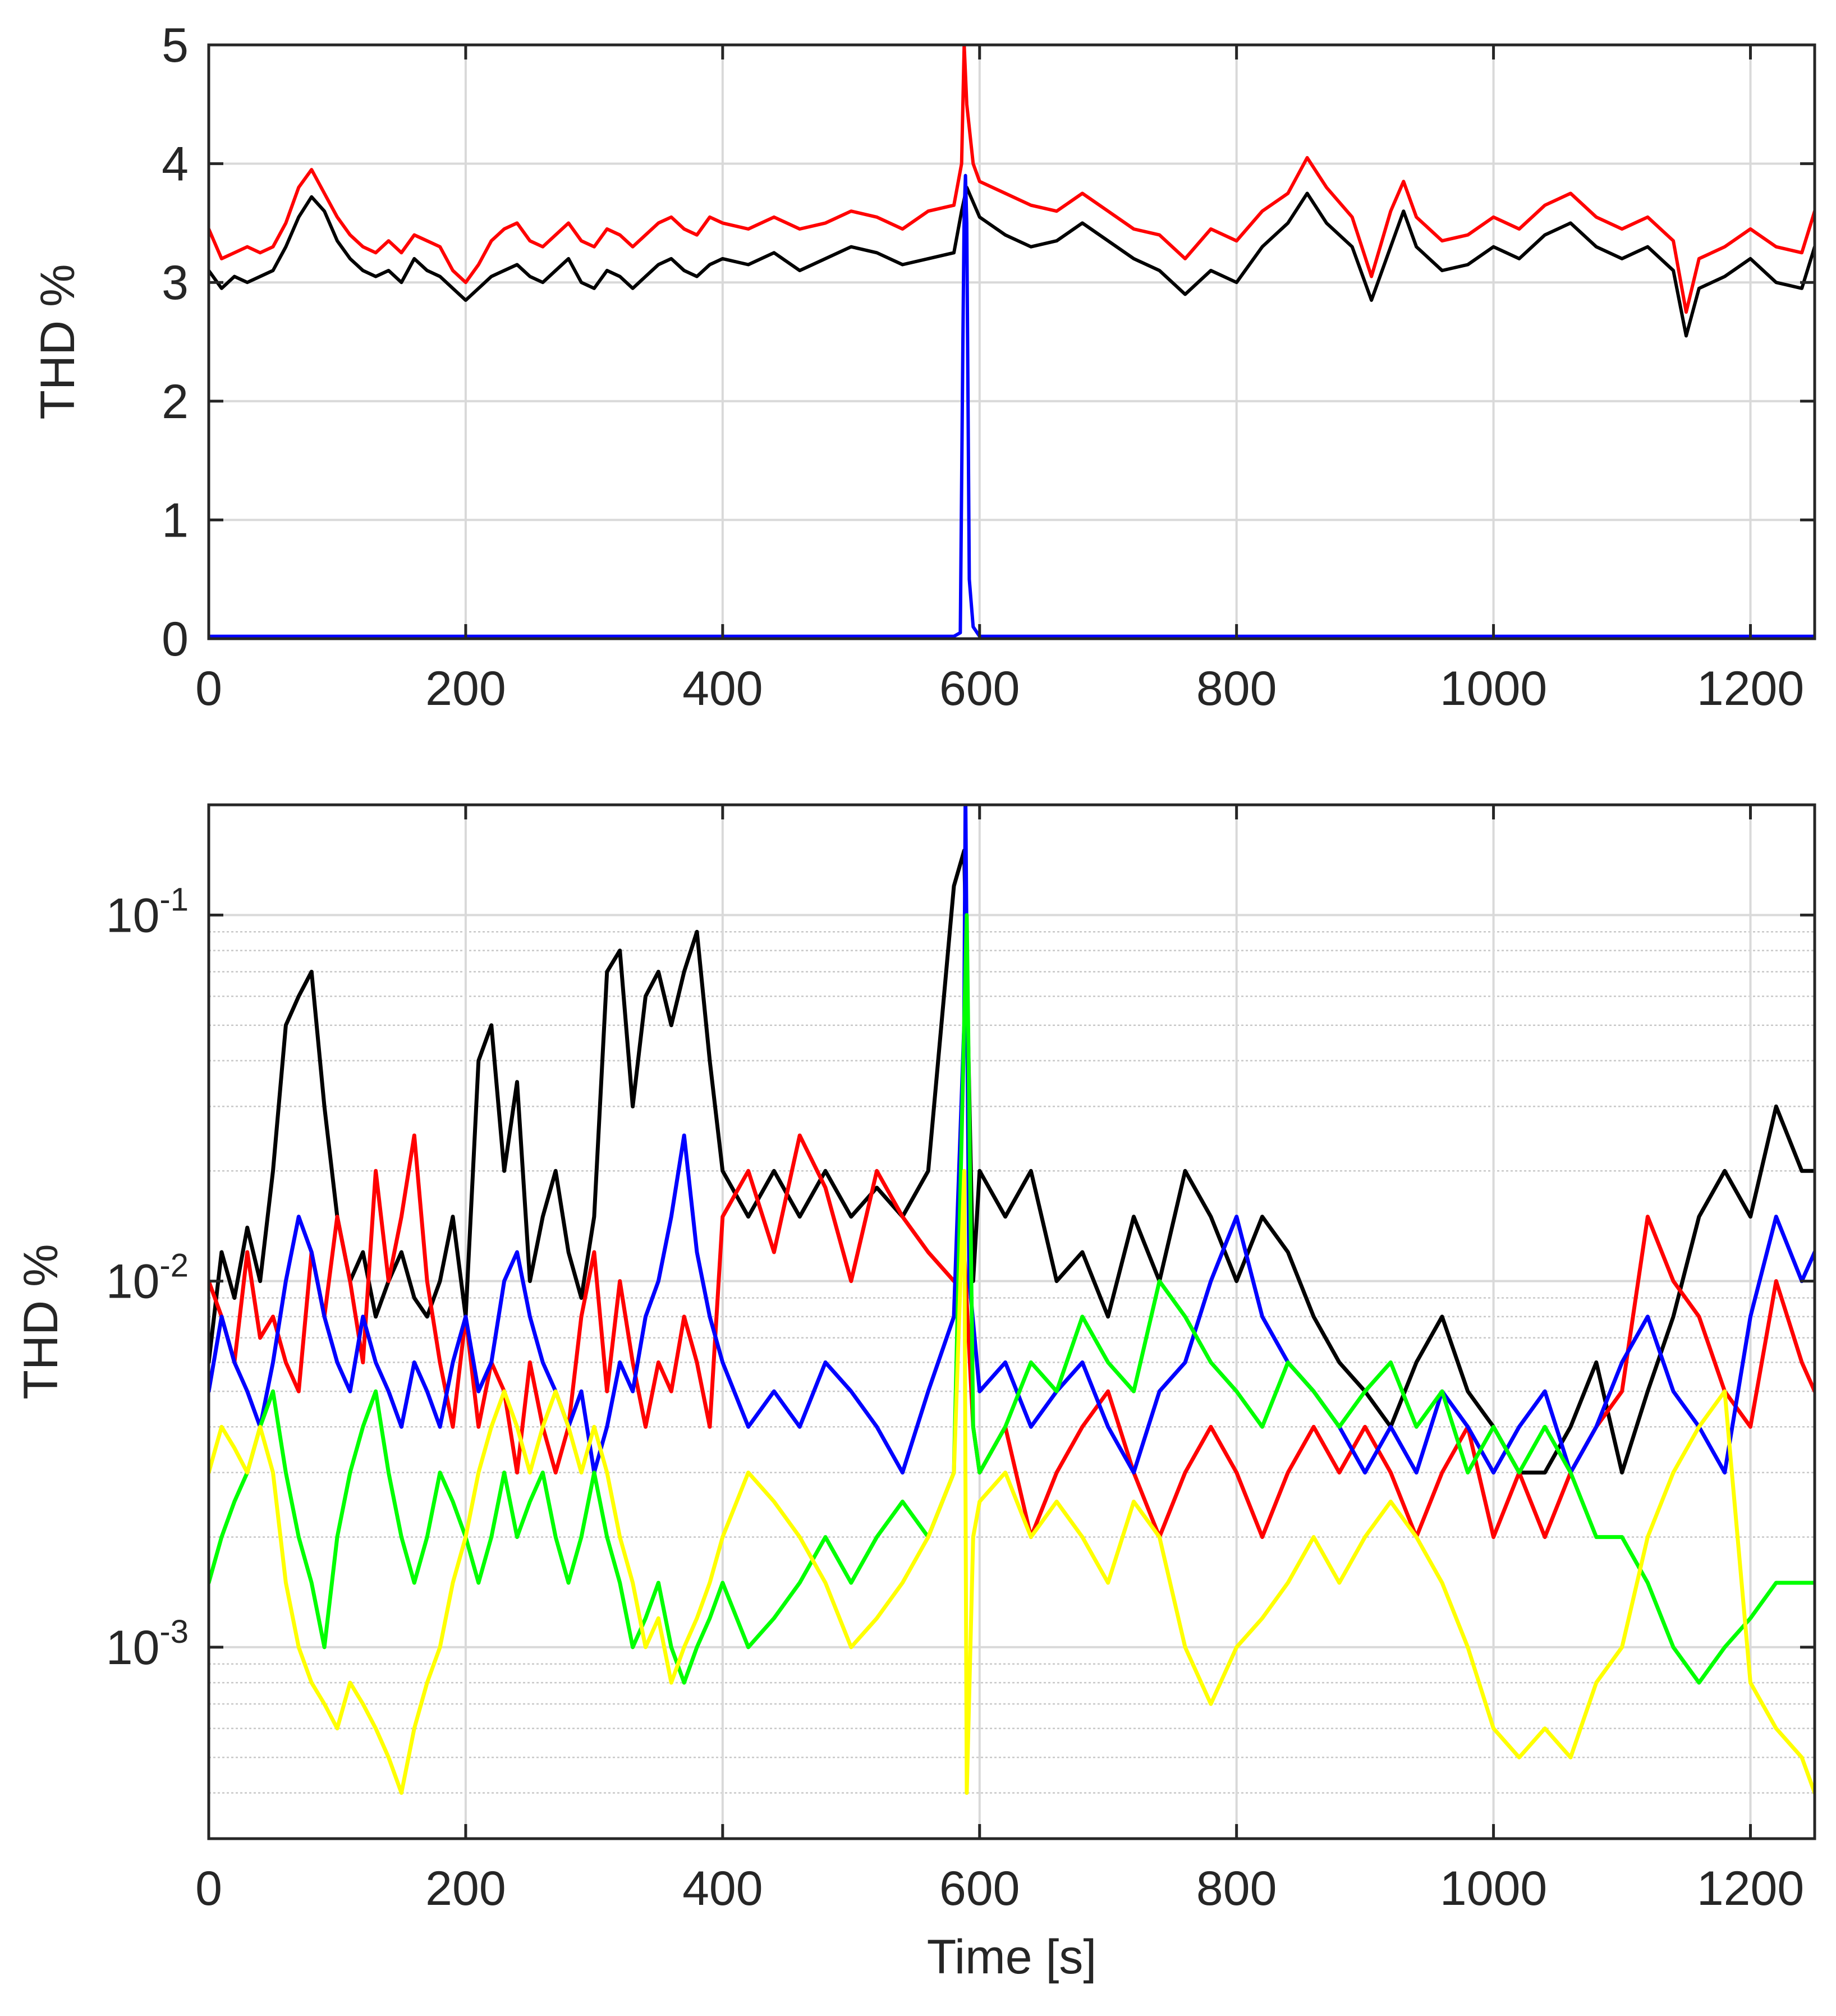 The height and width of the screenshot is (2016, 1836). I want to click on series-line-red, so click(1012, 179).